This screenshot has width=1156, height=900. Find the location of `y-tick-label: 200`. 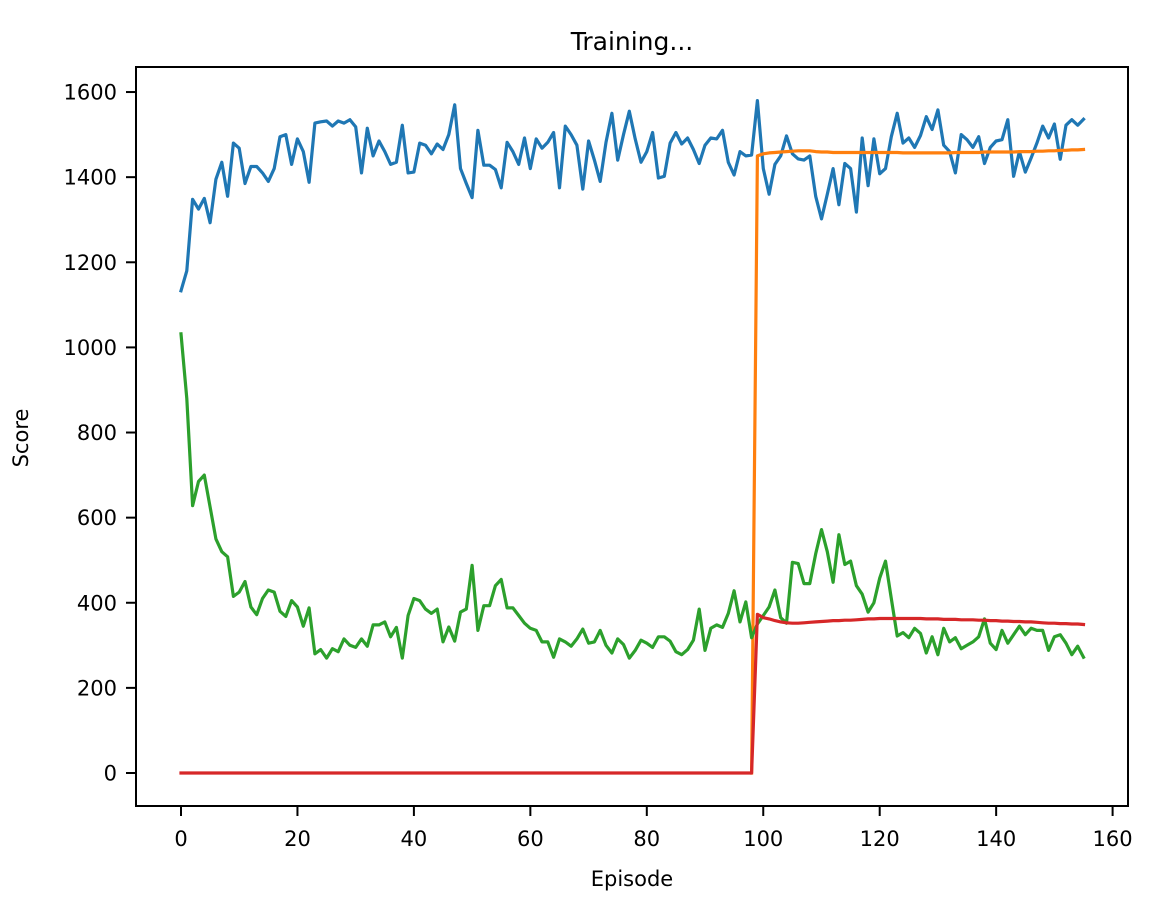

y-tick-label: 200 is located at coordinates (97, 688).